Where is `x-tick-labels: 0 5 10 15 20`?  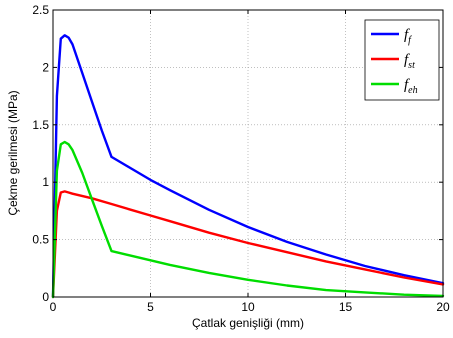
x-tick-labels: 0 5 10 15 20 is located at coordinates (250, 307).